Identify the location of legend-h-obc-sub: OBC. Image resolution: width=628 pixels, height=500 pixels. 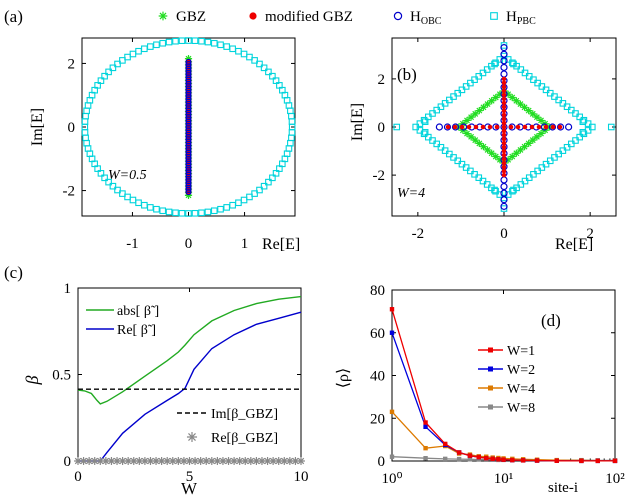
(431, 21).